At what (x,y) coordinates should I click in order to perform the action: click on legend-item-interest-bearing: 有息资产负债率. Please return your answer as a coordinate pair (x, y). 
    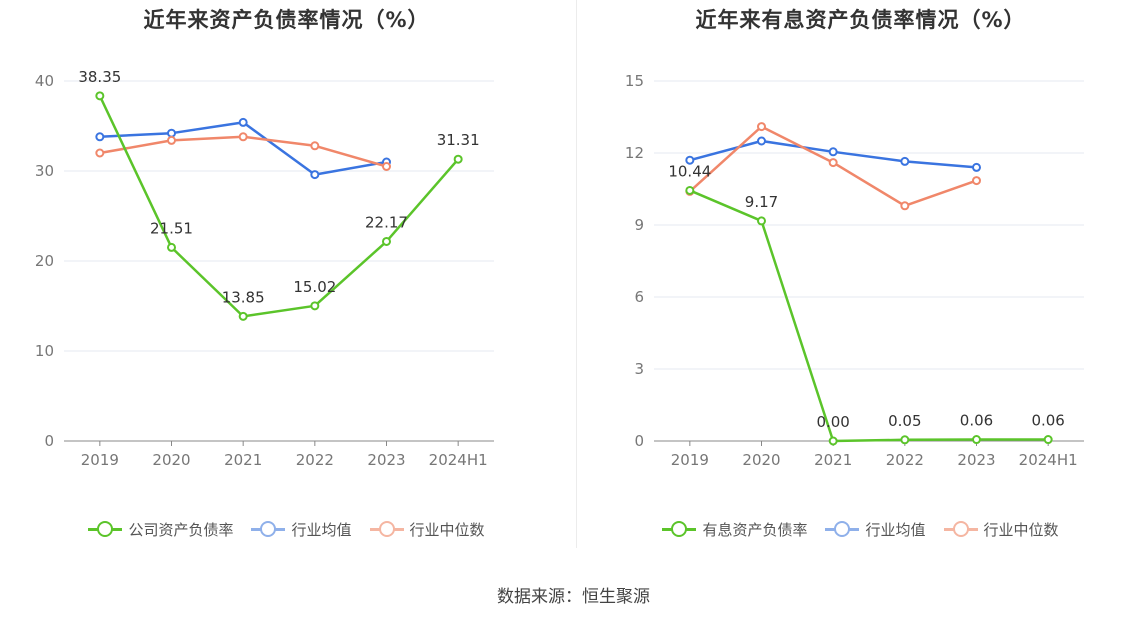
    Looking at the image, I should click on (734, 529).